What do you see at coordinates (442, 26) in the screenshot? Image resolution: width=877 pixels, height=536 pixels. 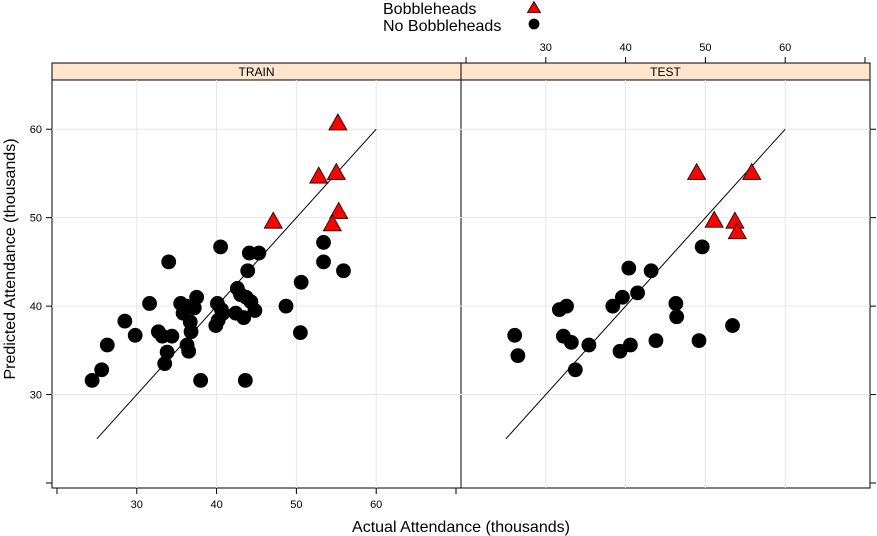 I see `legend-label-no-bobbleheads: No Bobbleheads` at bounding box center [442, 26].